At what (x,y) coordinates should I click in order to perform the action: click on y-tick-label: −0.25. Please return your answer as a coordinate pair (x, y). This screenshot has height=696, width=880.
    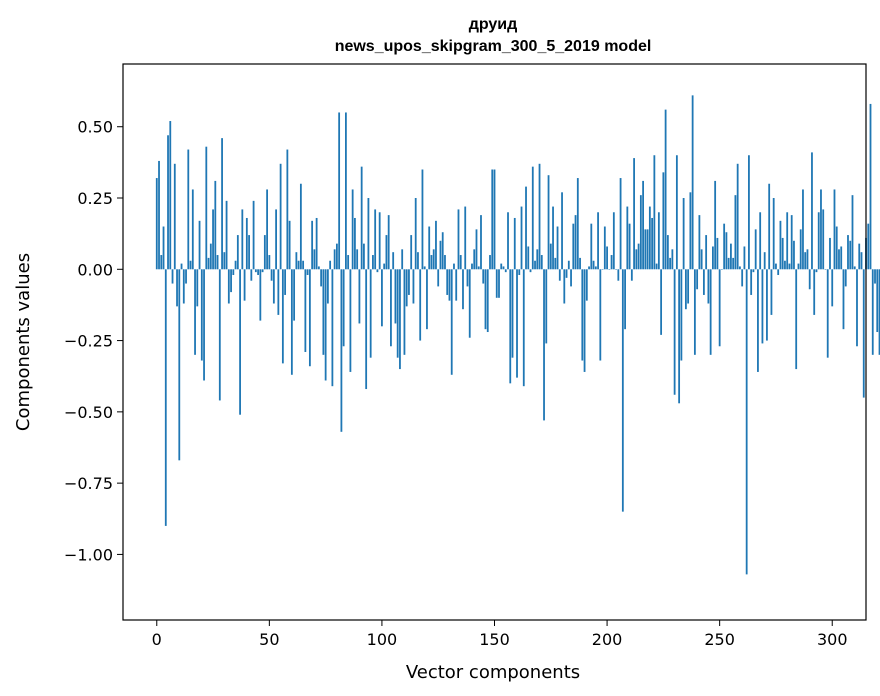
    Looking at the image, I should click on (88, 341).